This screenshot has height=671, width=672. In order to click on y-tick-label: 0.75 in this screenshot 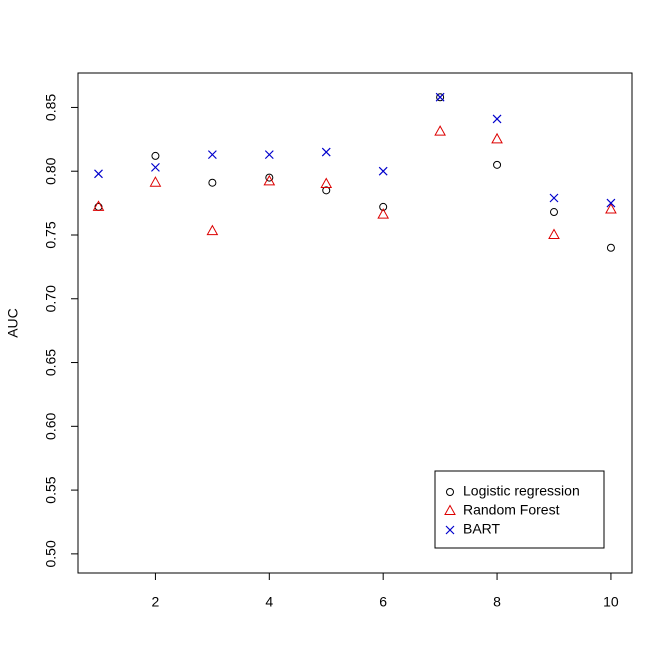, I will do `click(51, 234)`.